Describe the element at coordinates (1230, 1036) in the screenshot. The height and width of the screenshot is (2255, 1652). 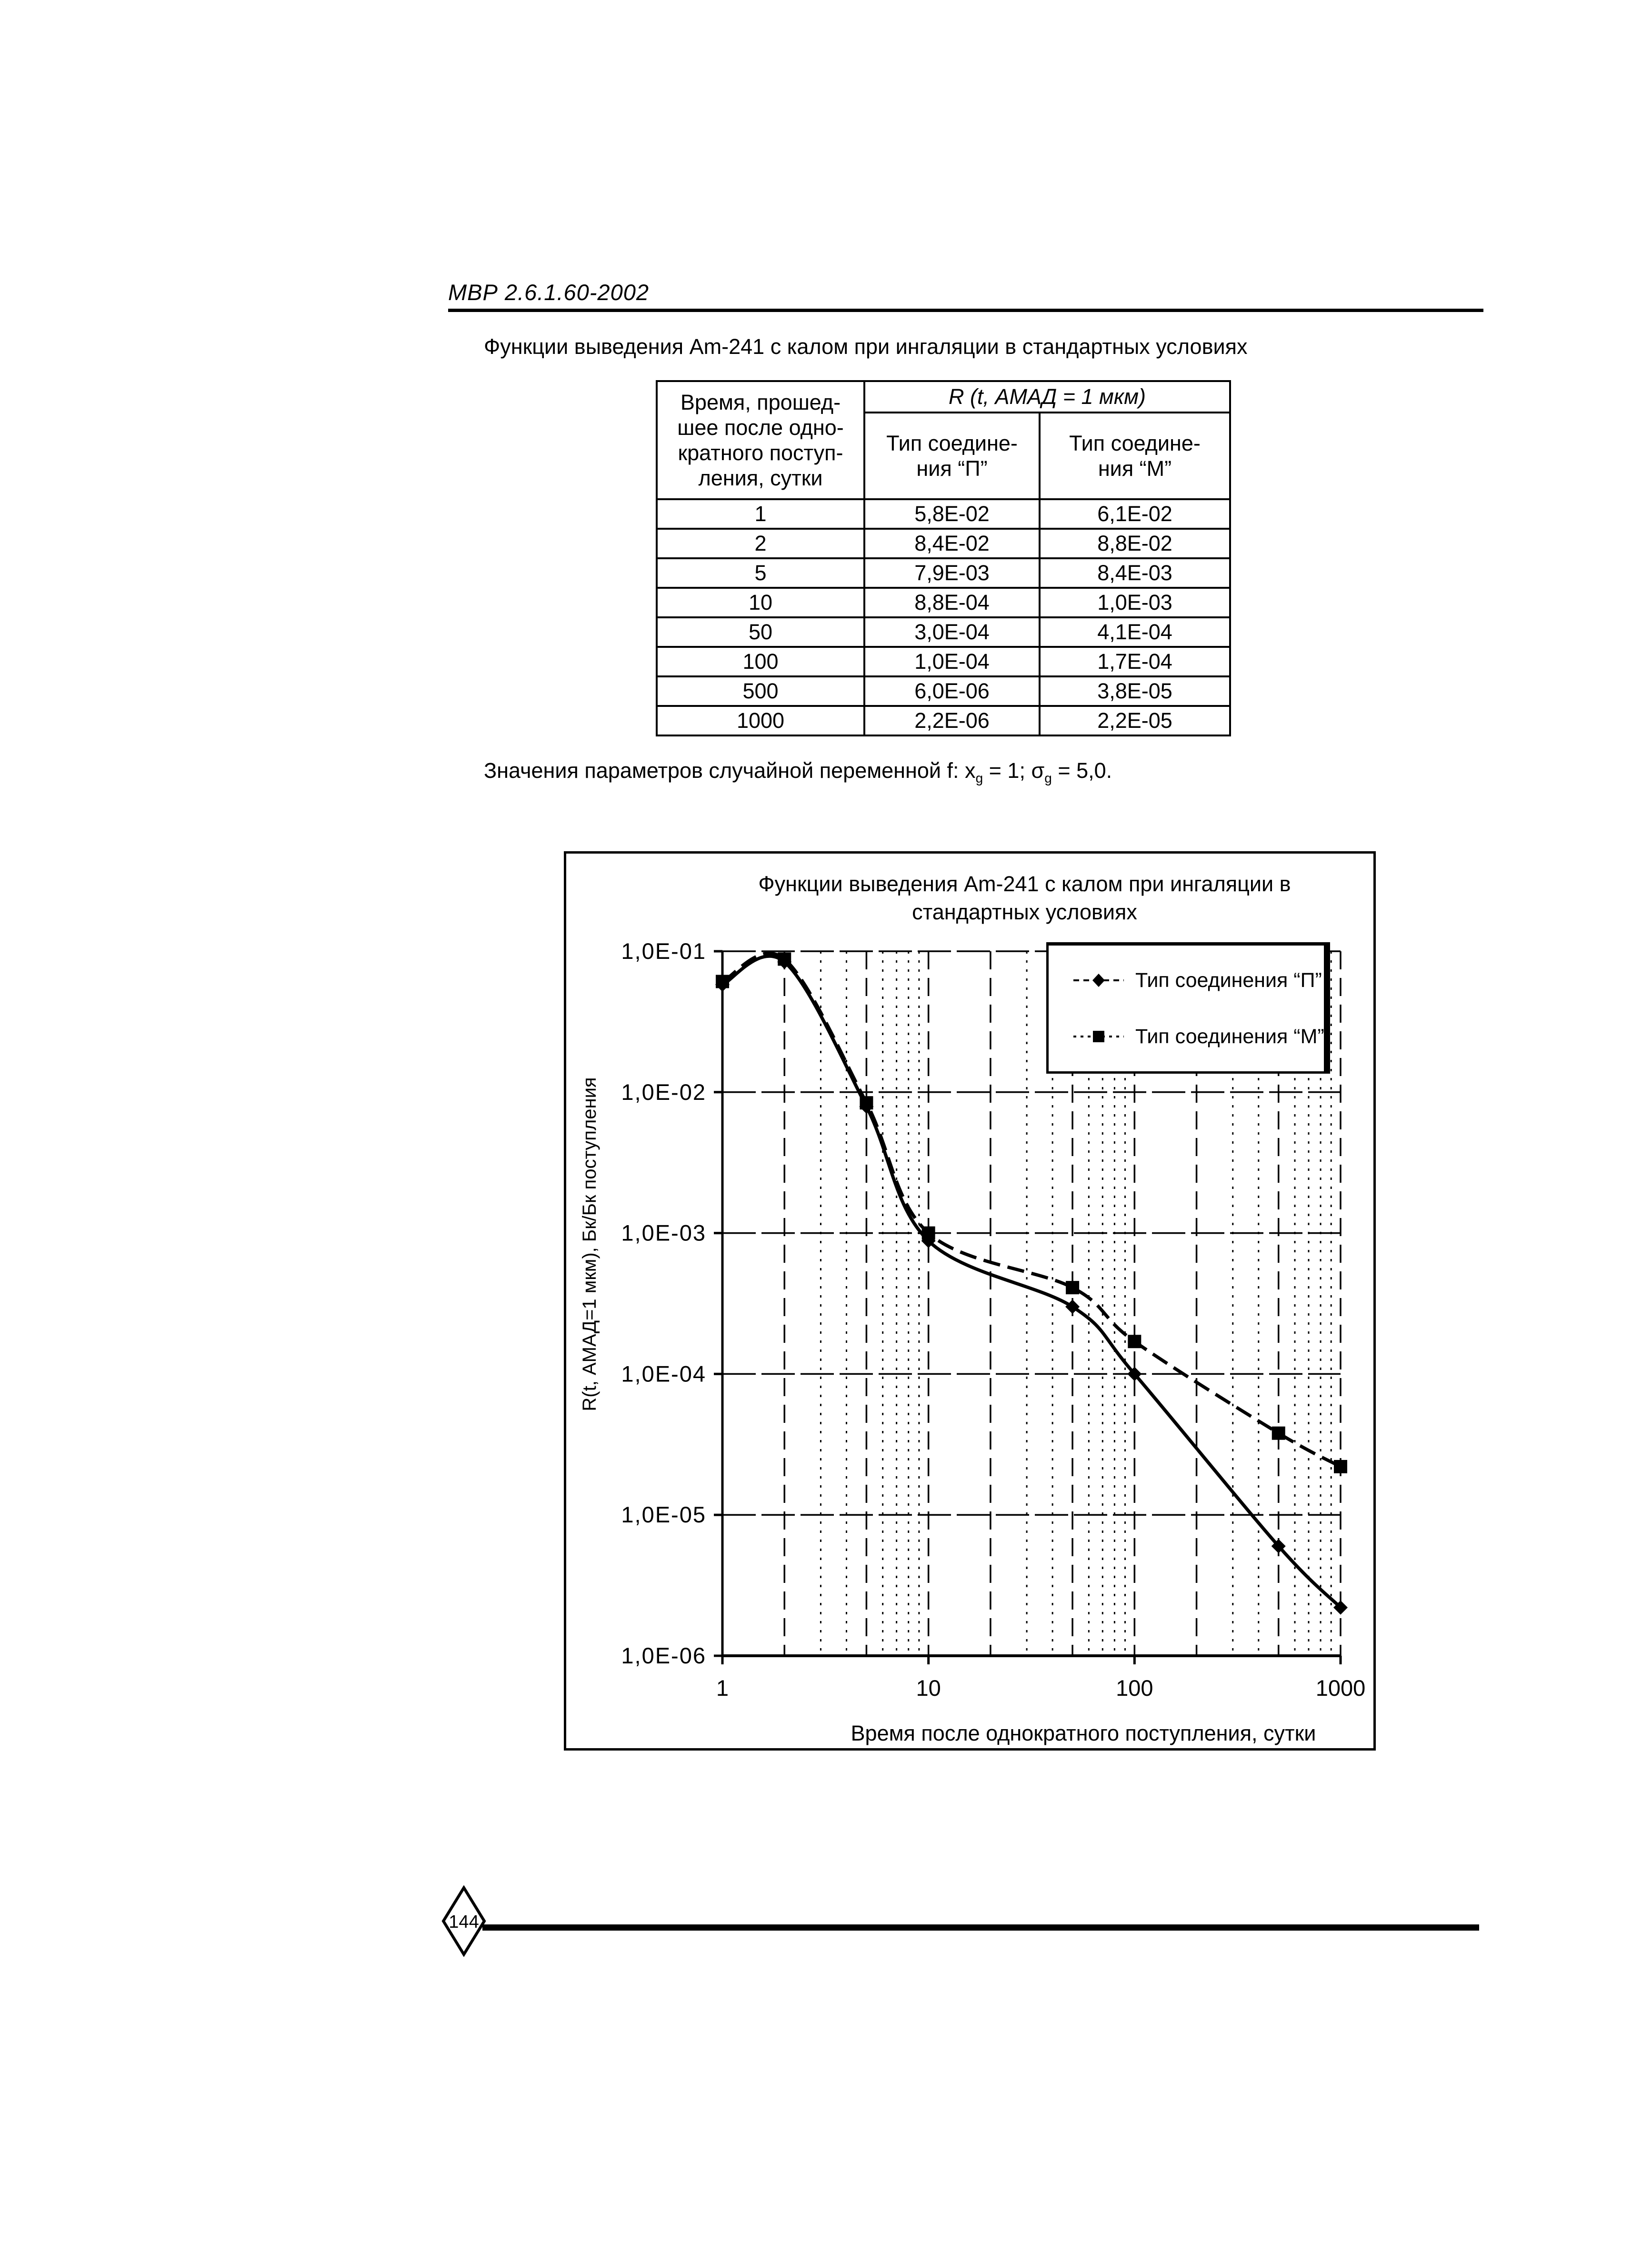
I see `legend-label: Тип соединения “М”` at that location.